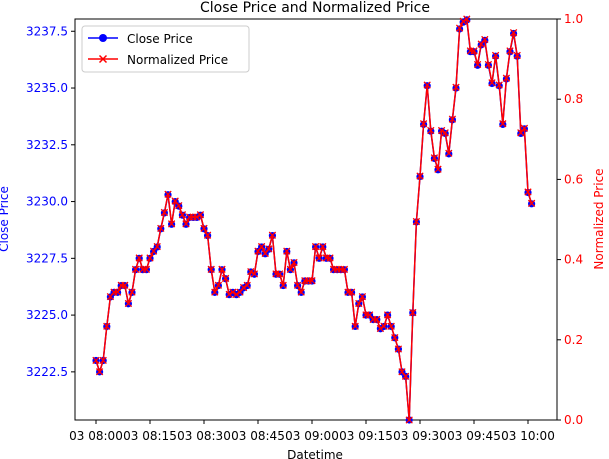 The width and height of the screenshot is (609, 459). What do you see at coordinates (47, 372) in the screenshot?
I see `y-left-tick-label: 3222.5` at bounding box center [47, 372].